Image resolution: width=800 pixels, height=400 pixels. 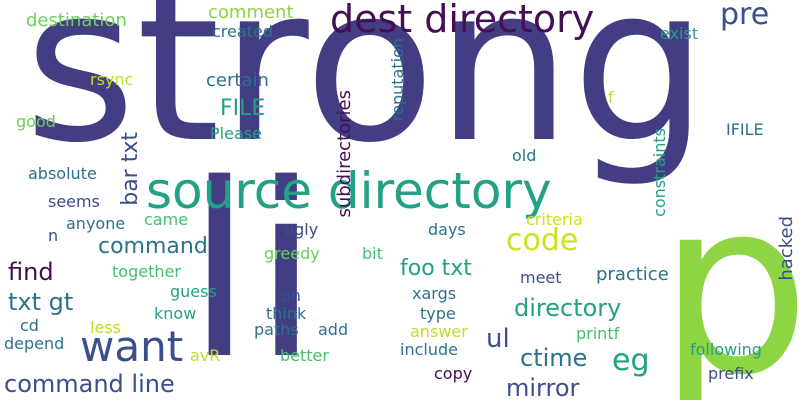 I want to click on word-greedy: greedy, so click(x=292, y=253).